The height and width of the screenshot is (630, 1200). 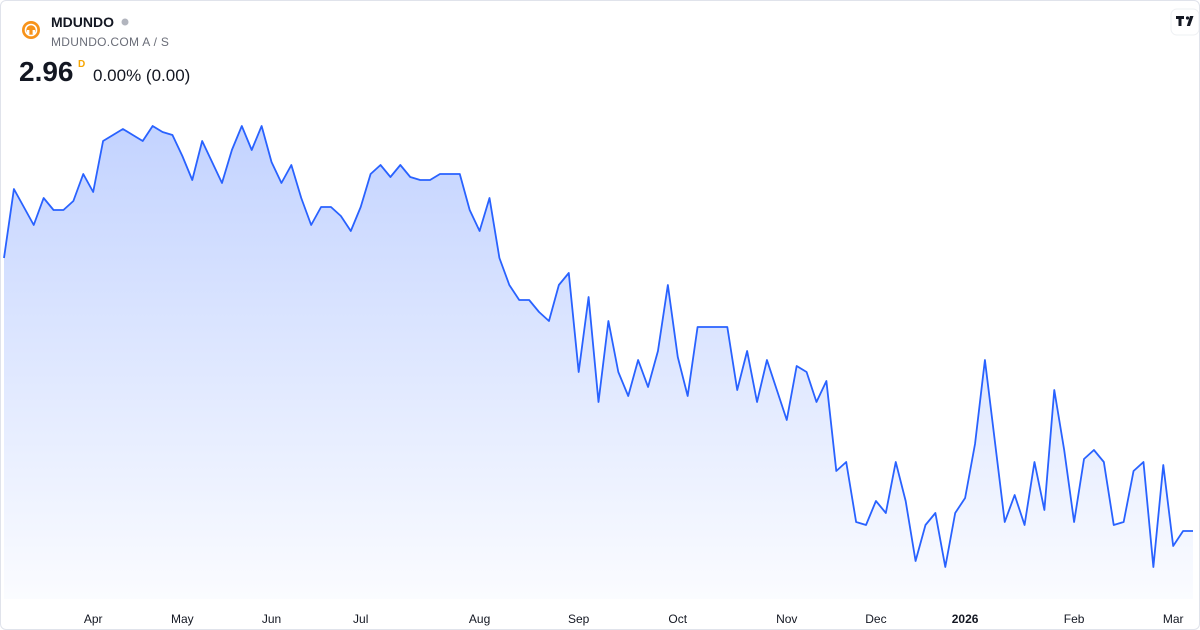 I want to click on symbol-title: MDUNDO, so click(x=82, y=22).